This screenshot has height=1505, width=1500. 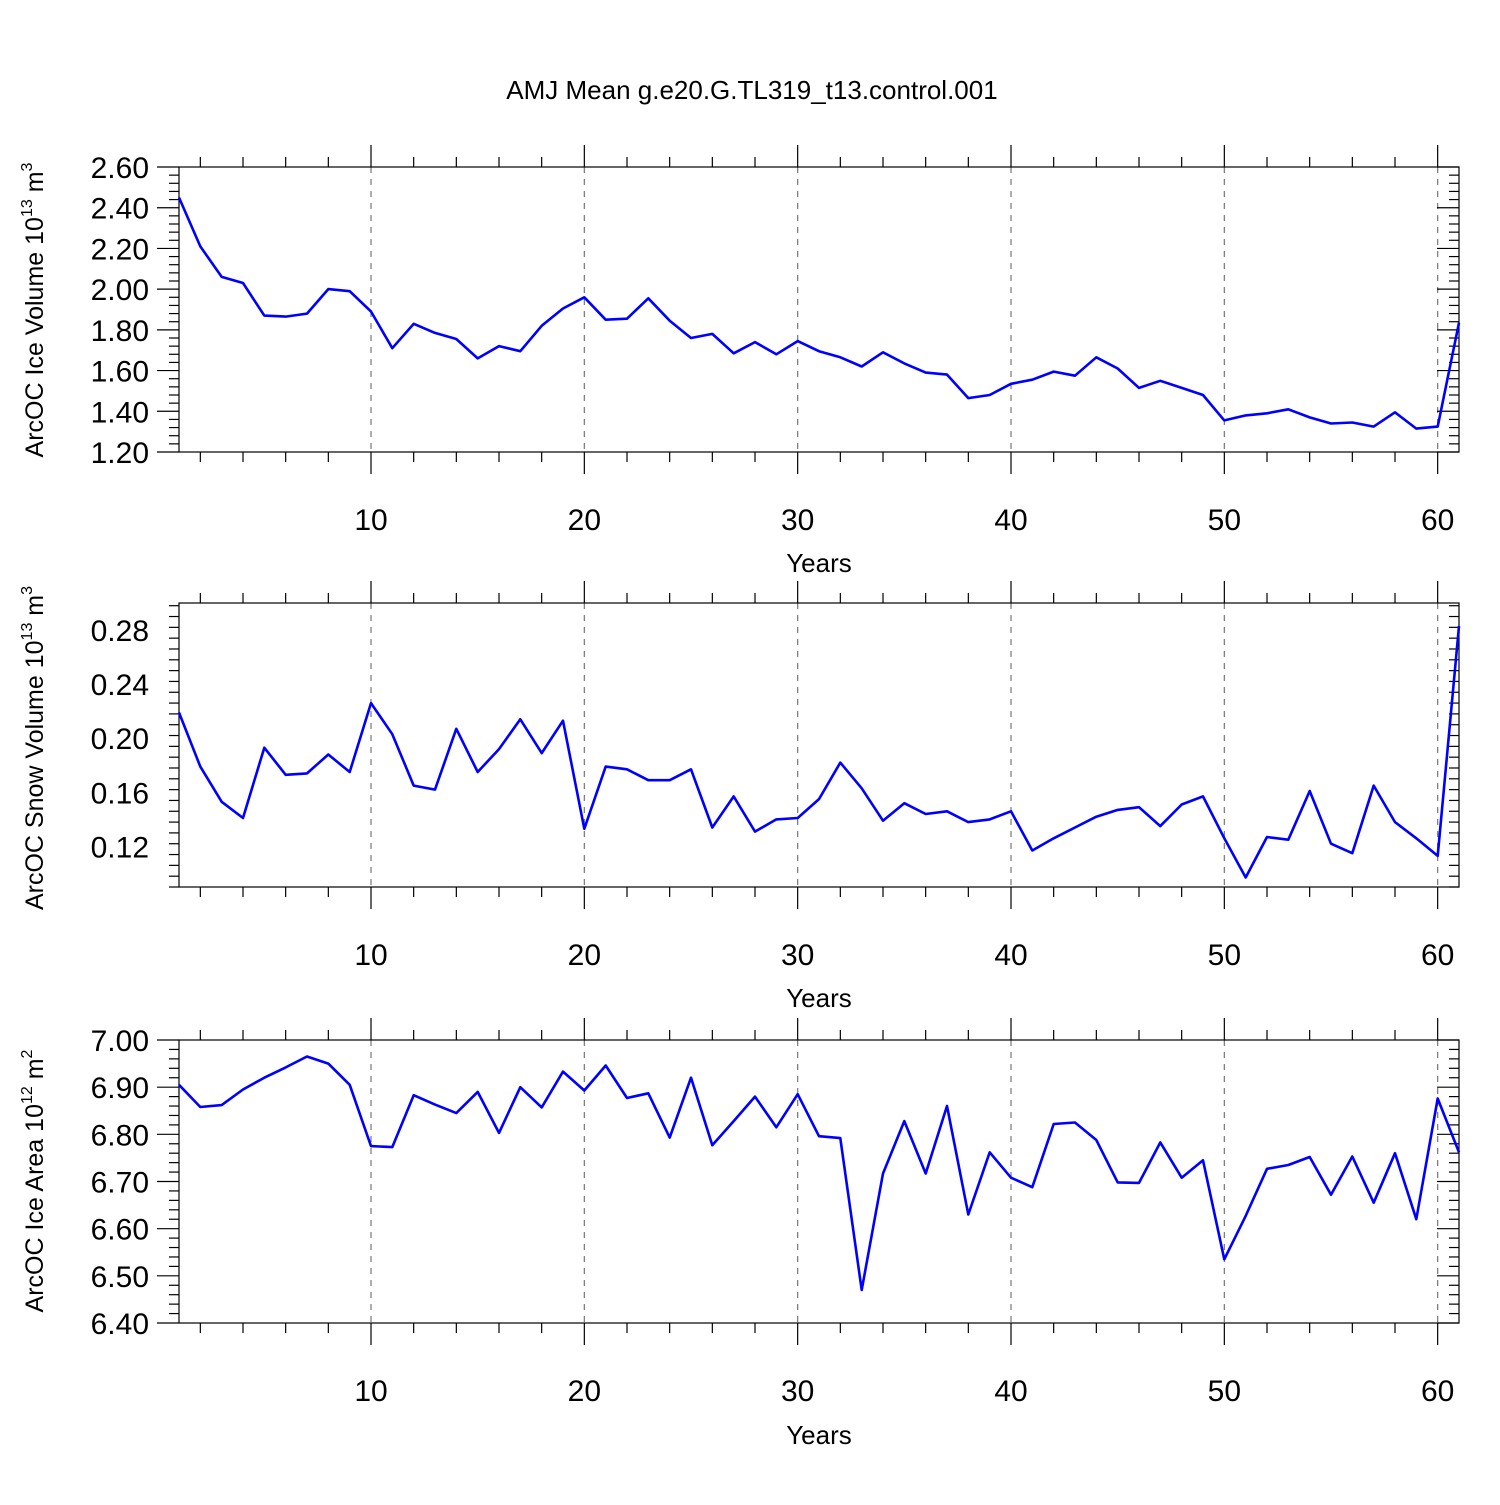 I want to click on ice-volume-ytick-label: 2.40, so click(x=120, y=209).